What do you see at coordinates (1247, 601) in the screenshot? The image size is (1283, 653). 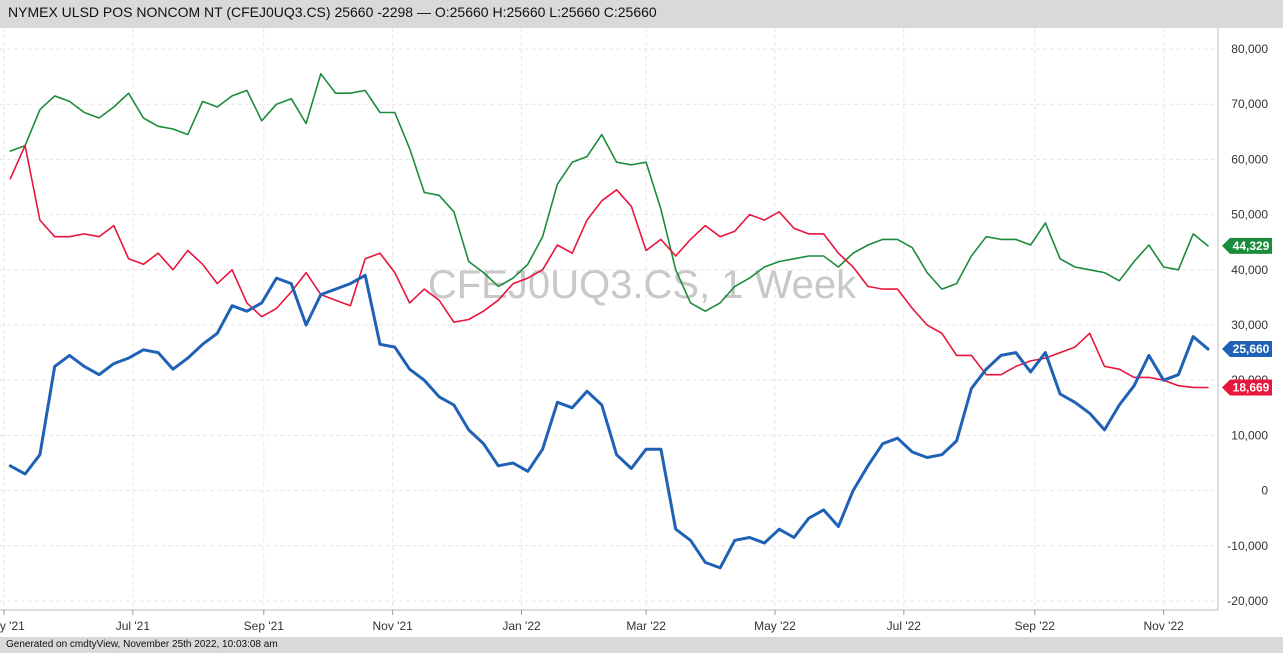 I see `y-tick-label: -20,000` at bounding box center [1247, 601].